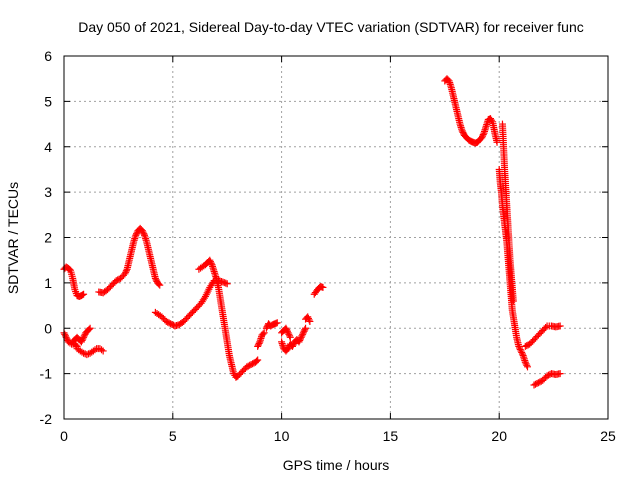  What do you see at coordinates (338, 436) in the screenshot?
I see `x-tick-labels: 0 5 10 15 20 25` at bounding box center [338, 436].